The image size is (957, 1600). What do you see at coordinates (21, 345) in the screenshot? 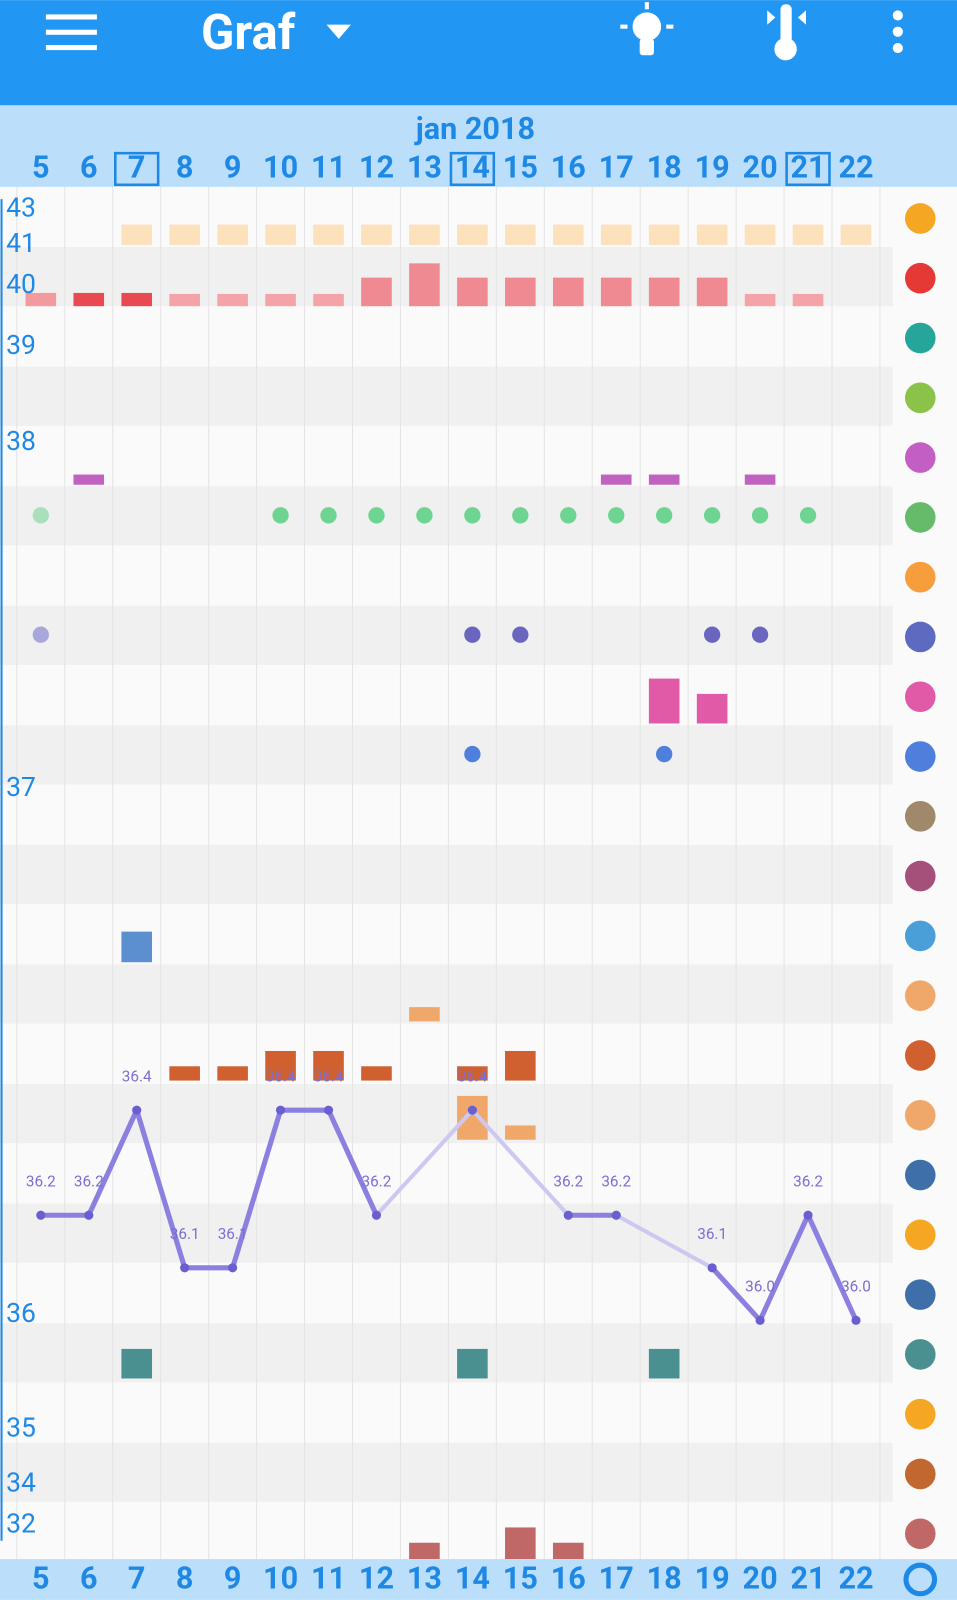
I see `y-axis-label: 39` at bounding box center [21, 345].